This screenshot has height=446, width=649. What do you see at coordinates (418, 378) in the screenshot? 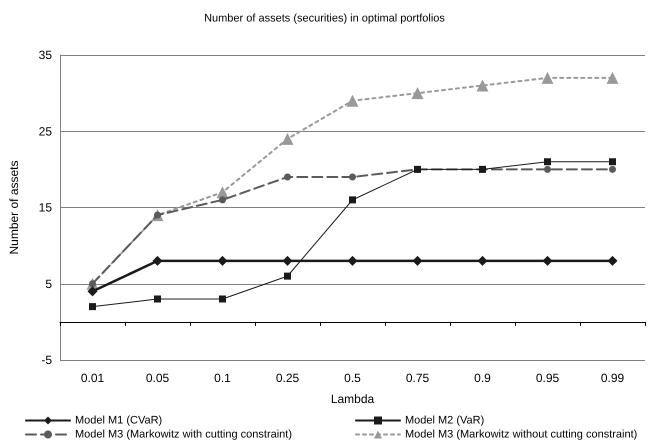
I see `x-tick-label: 0.75` at bounding box center [418, 378].